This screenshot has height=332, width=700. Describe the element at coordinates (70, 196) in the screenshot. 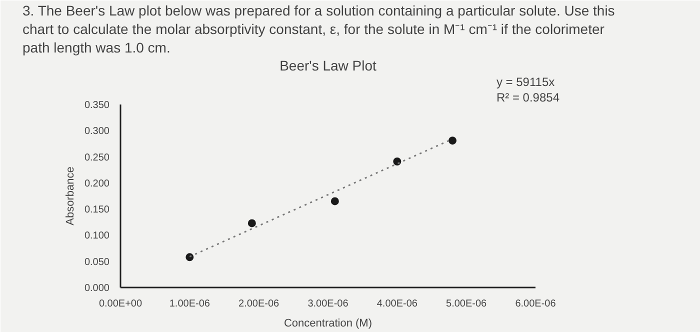

I see `y-axis-title: Absorbance` at that location.